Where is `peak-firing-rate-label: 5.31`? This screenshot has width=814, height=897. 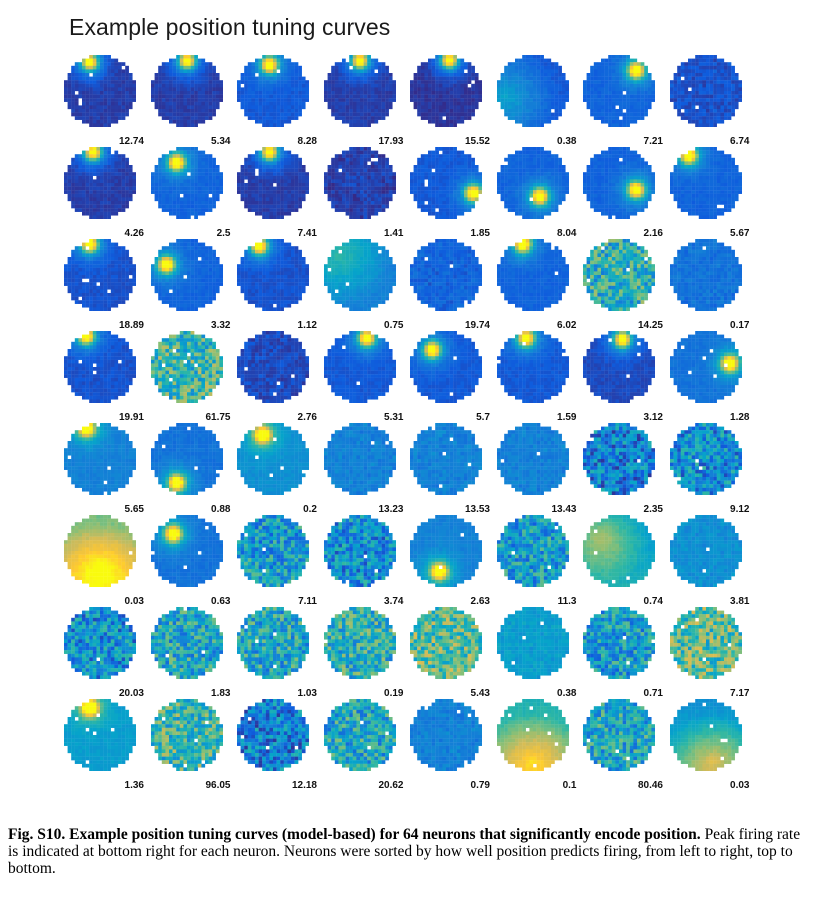
peak-firing-rate-label: 5.31 is located at coordinates (393, 418).